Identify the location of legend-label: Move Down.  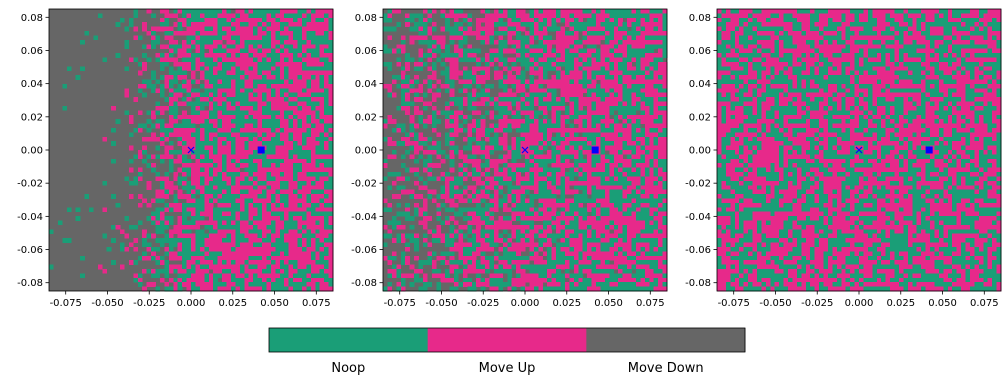
(666, 368).